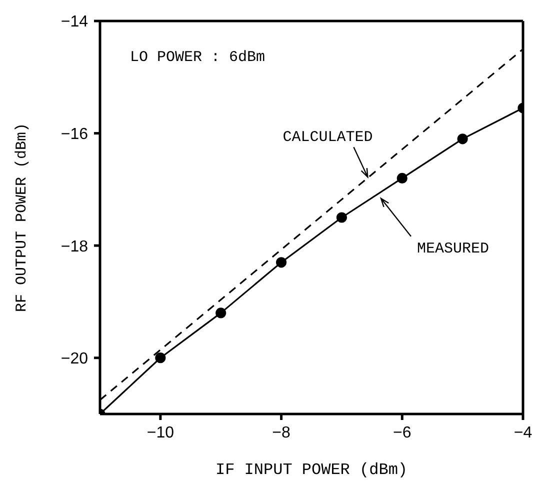 This screenshot has width=540, height=492. What do you see at coordinates (21, 217) in the screenshot?
I see `y-axis-title: RF OUTPUT POWER (dBm)` at bounding box center [21, 217].